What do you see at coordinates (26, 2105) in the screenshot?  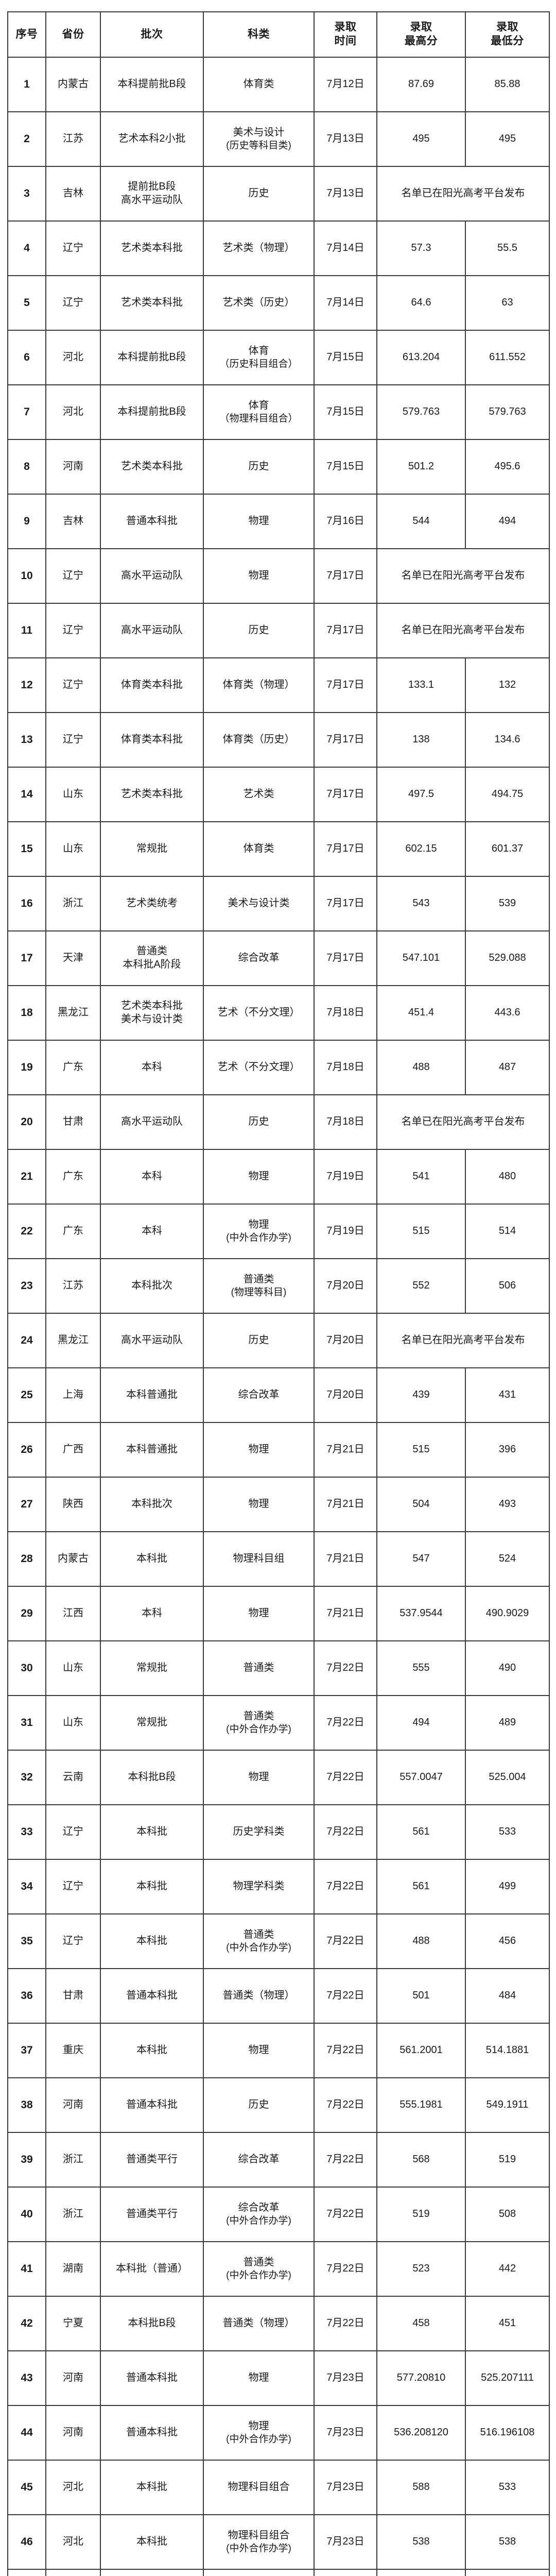 I see `cell-index: 38` at bounding box center [26, 2105].